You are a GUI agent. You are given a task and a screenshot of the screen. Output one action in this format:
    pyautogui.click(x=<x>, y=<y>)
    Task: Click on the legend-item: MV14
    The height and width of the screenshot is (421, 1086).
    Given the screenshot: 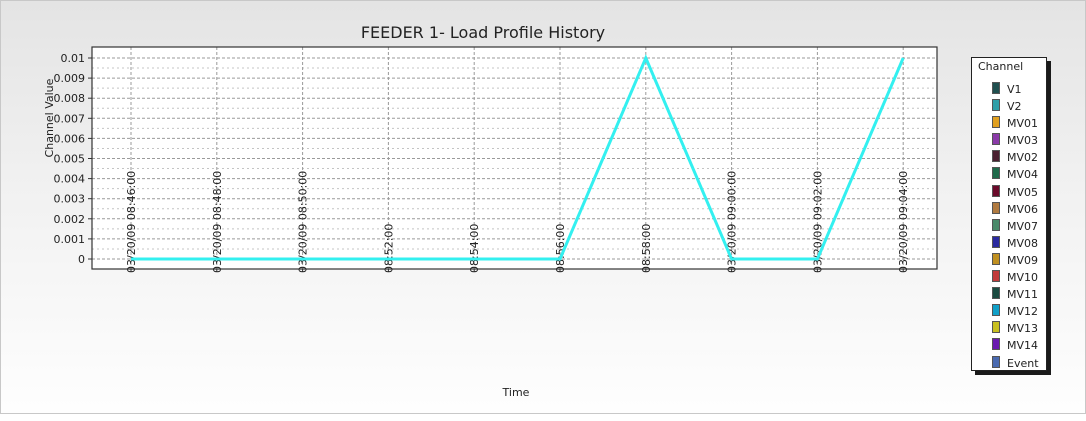 What is the action you would take?
    pyautogui.click(x=1015, y=345)
    